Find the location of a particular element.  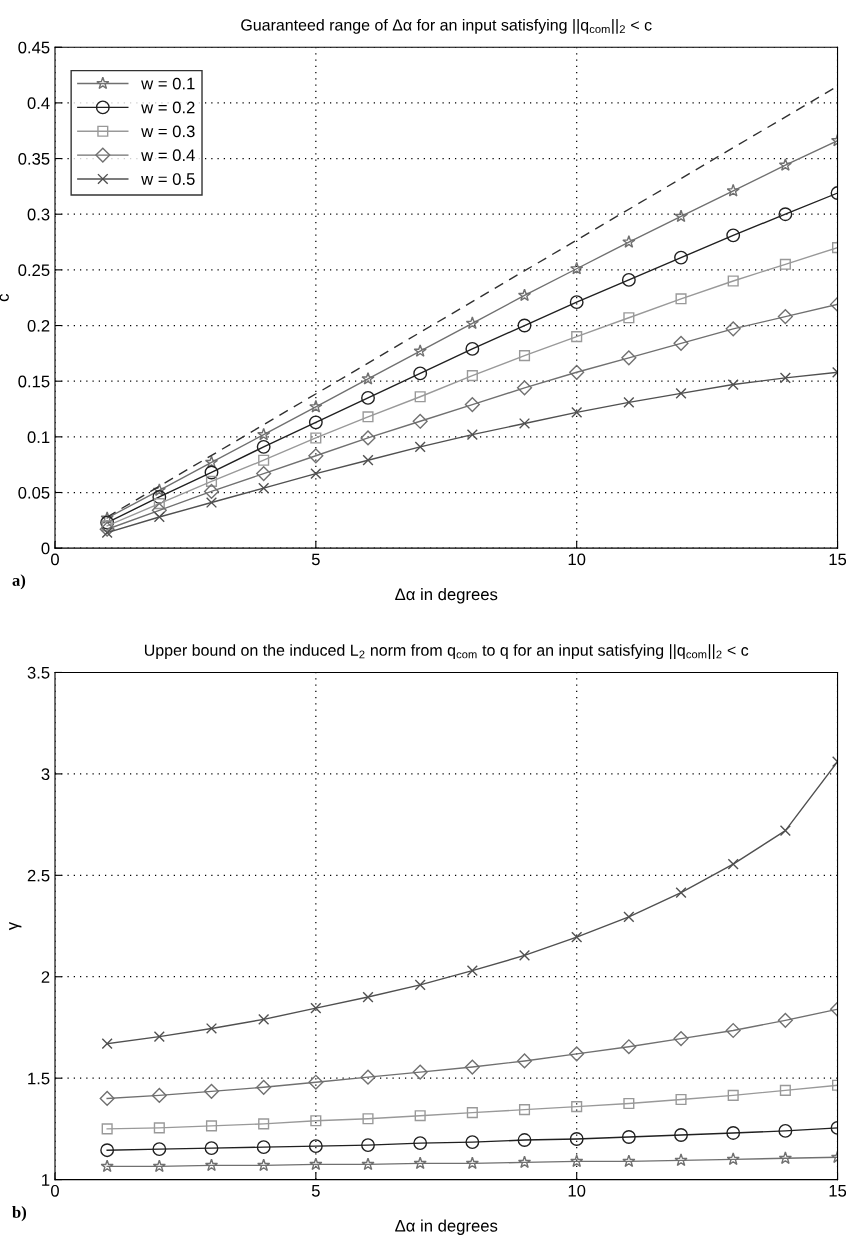

chart-title: Guaranteed range of Δα for an input satisfying ||q$_{com}$||$_{2}$ < c is located at coordinates (446, 26).